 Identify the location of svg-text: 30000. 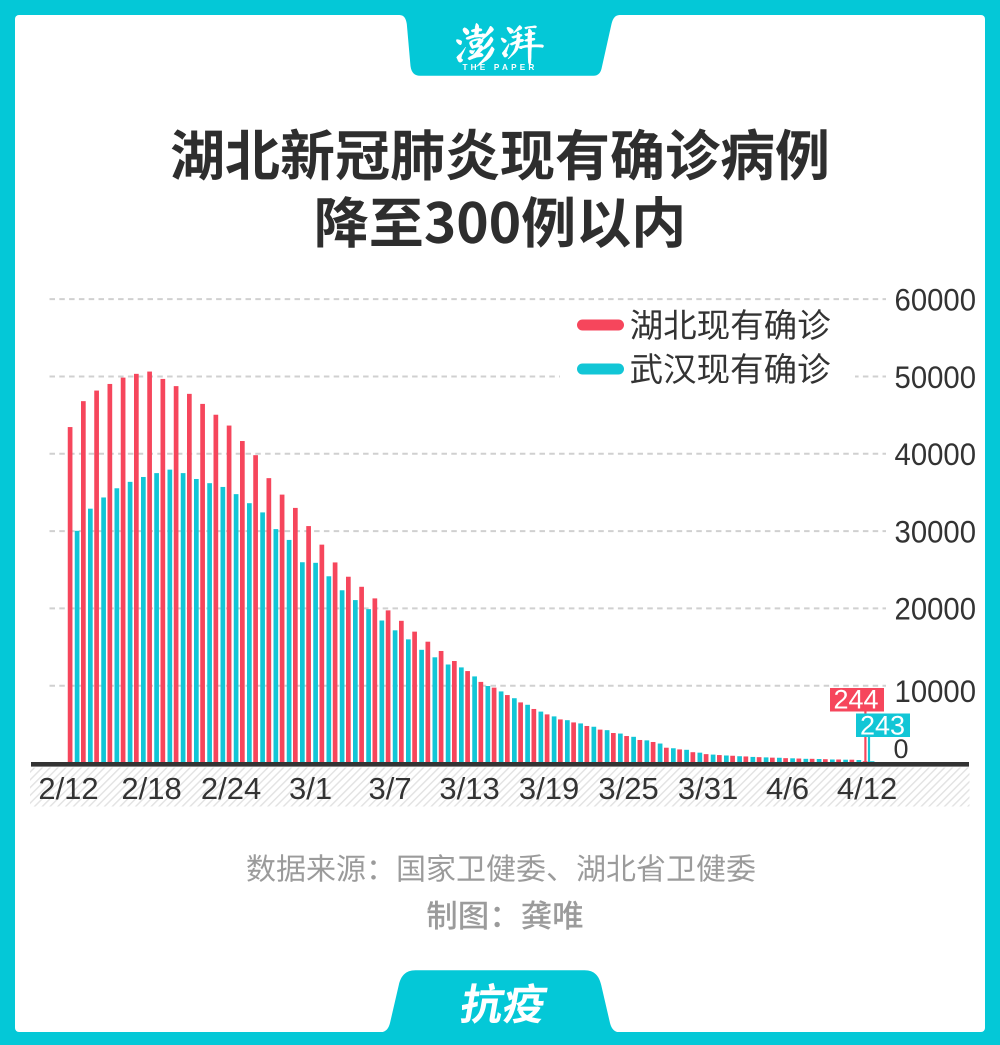
(935, 531).